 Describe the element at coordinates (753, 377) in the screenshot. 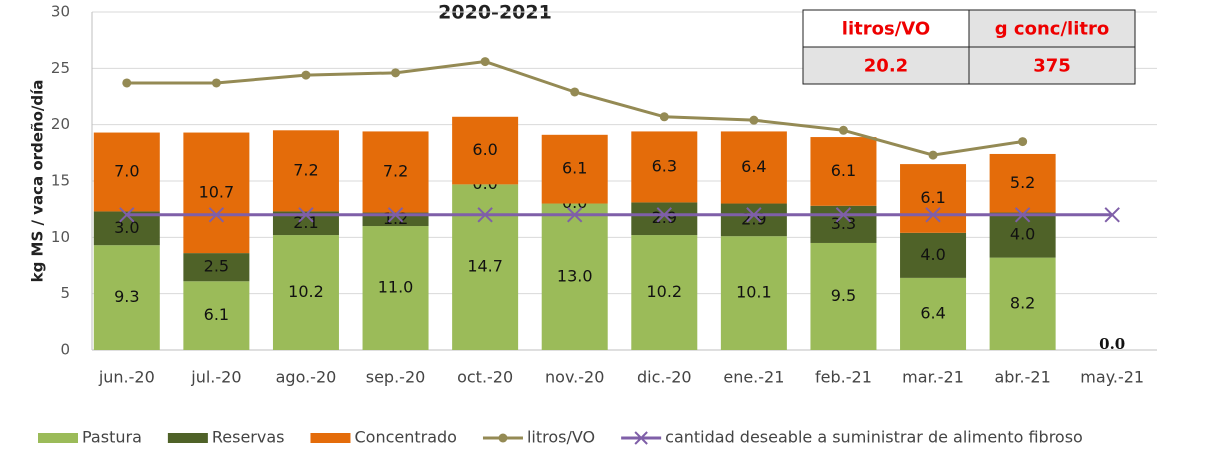

I see `x-tick-label: ene.-21` at that location.